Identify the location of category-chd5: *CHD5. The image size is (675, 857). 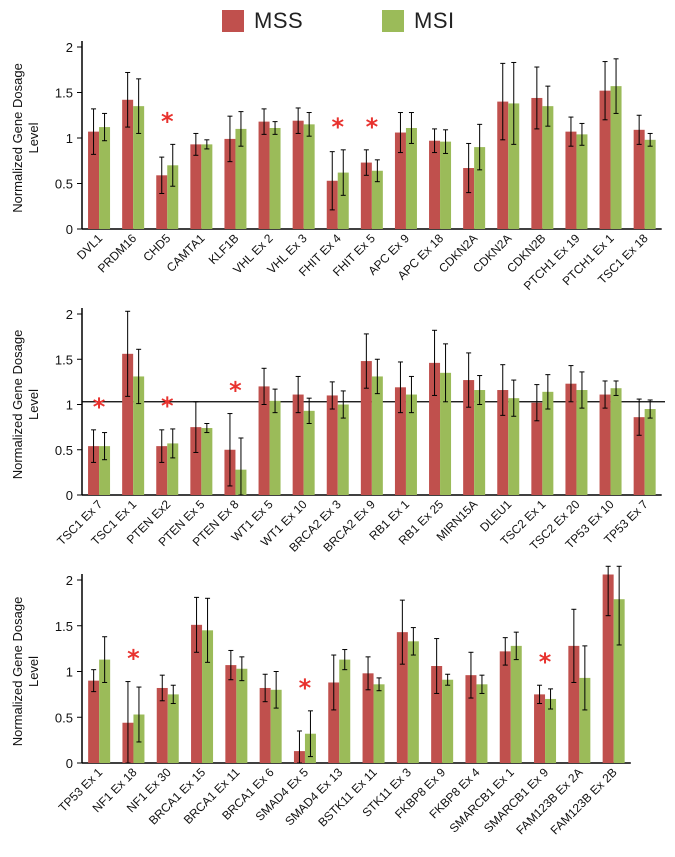
(159, 185).